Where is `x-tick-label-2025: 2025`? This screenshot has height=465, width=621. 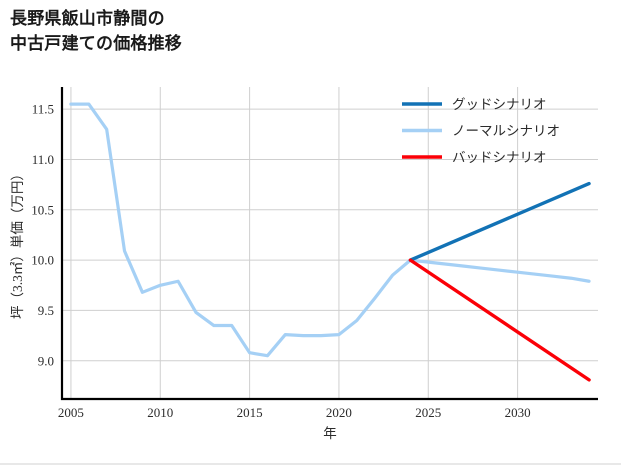
x-tick-label-2025: 2025 is located at coordinates (428, 412).